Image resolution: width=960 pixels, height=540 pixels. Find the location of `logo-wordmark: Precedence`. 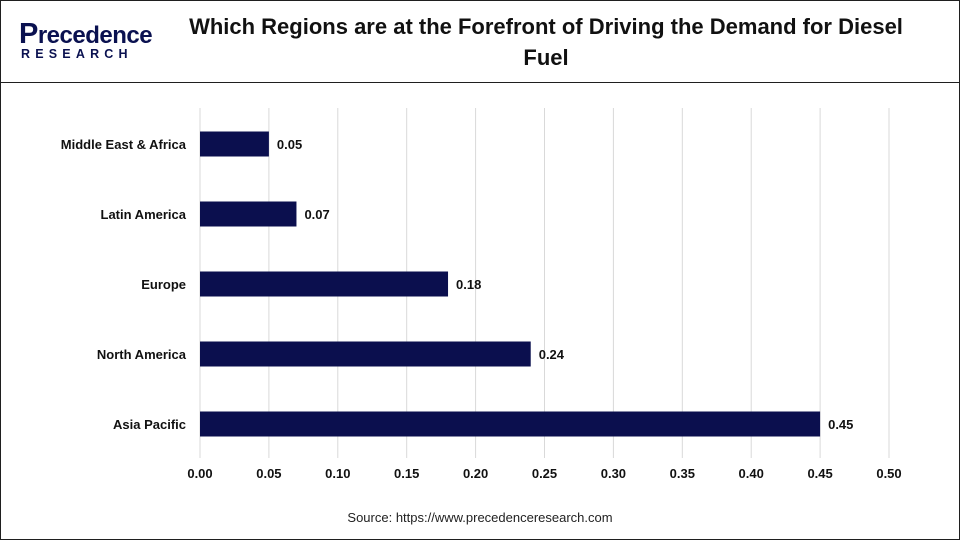

logo-wordmark: Precedence is located at coordinates (86, 34).